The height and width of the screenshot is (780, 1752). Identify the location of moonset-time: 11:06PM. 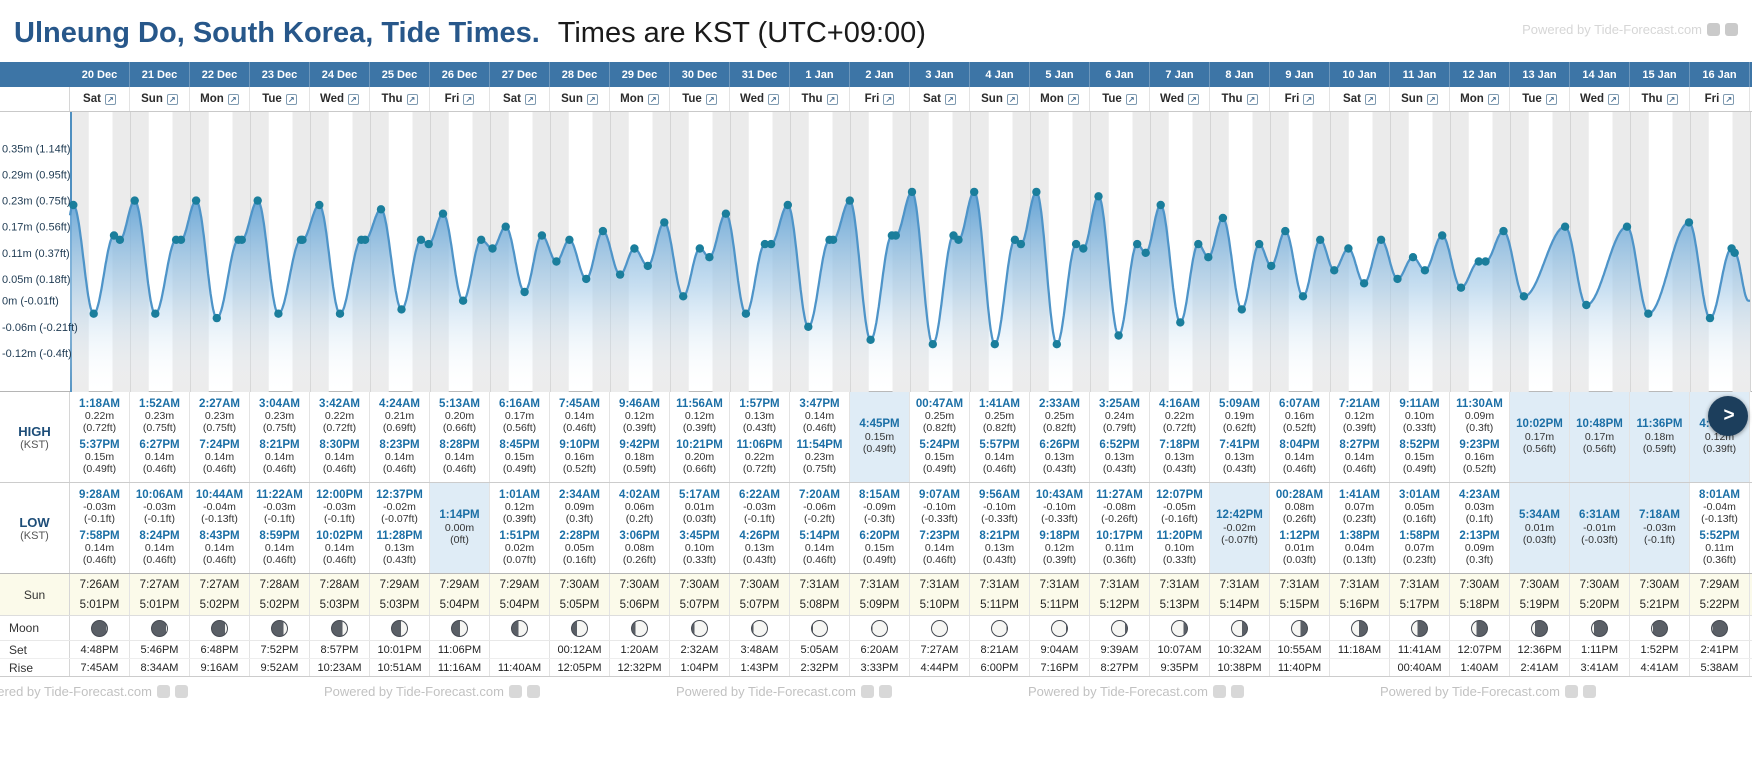
(459, 649).